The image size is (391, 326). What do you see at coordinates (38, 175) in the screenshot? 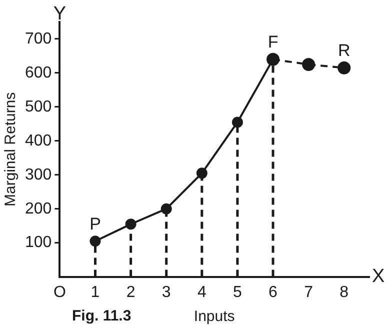
I see `y-tick-label: 300` at bounding box center [38, 175].